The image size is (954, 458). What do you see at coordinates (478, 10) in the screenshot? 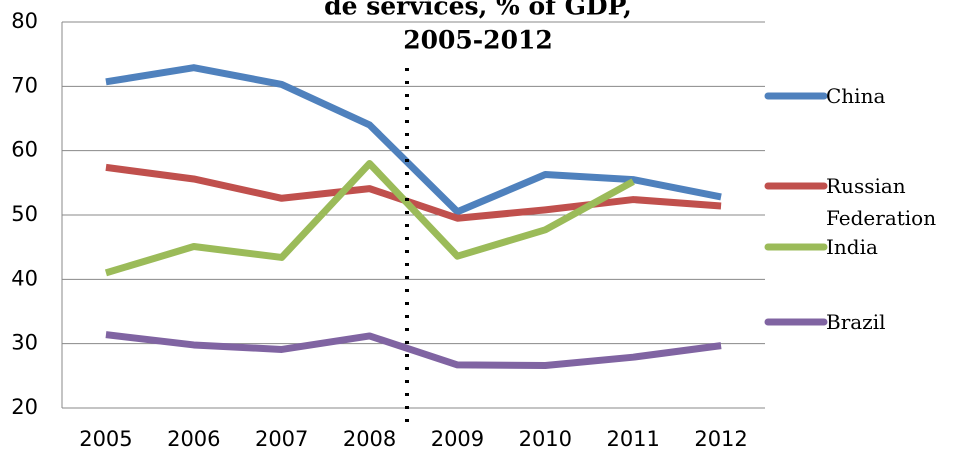
I see `chart-title: de services, % of GDP,` at bounding box center [478, 10].